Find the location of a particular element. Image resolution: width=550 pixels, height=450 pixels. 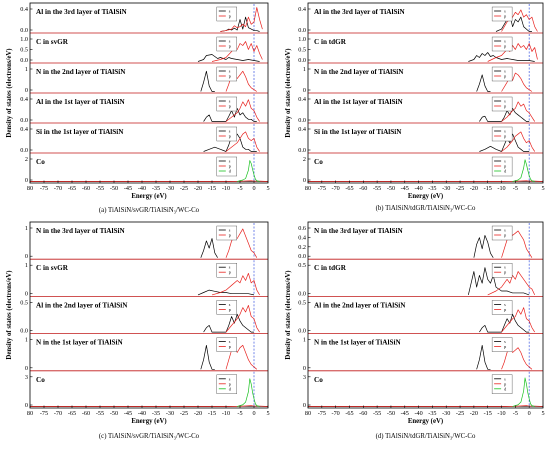

y-tick-label: 0.4 is located at coordinates (302, 237).